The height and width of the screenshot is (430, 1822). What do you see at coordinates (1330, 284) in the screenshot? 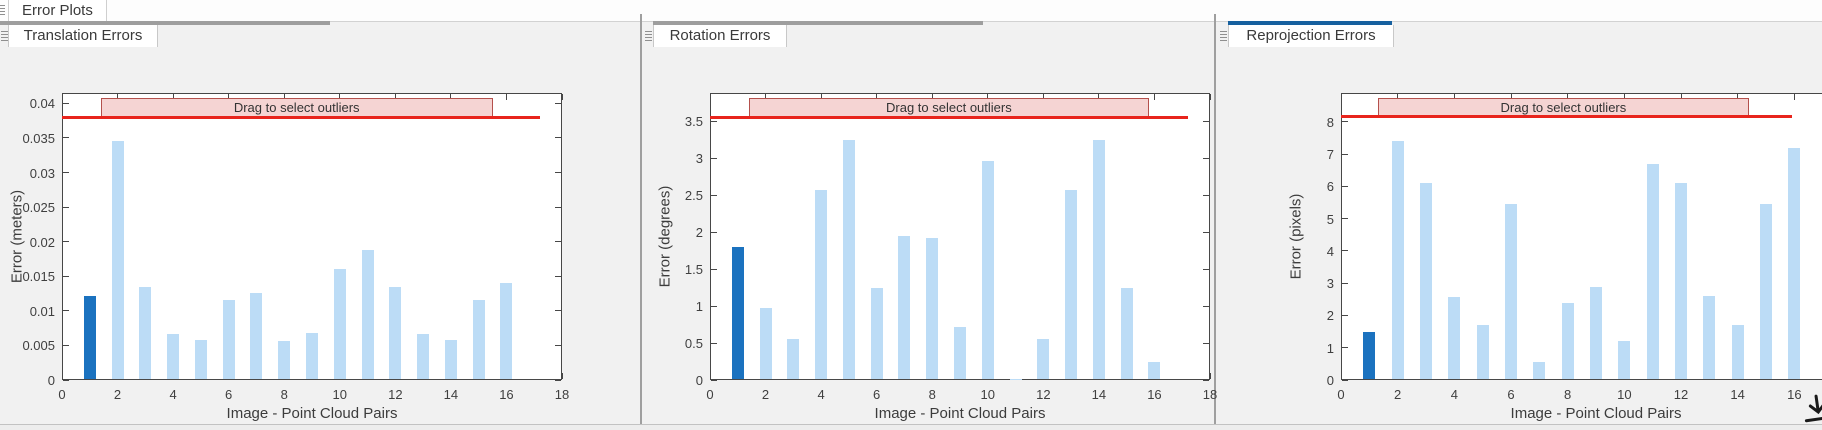
I see `y-tick-label: 3` at bounding box center [1330, 284].